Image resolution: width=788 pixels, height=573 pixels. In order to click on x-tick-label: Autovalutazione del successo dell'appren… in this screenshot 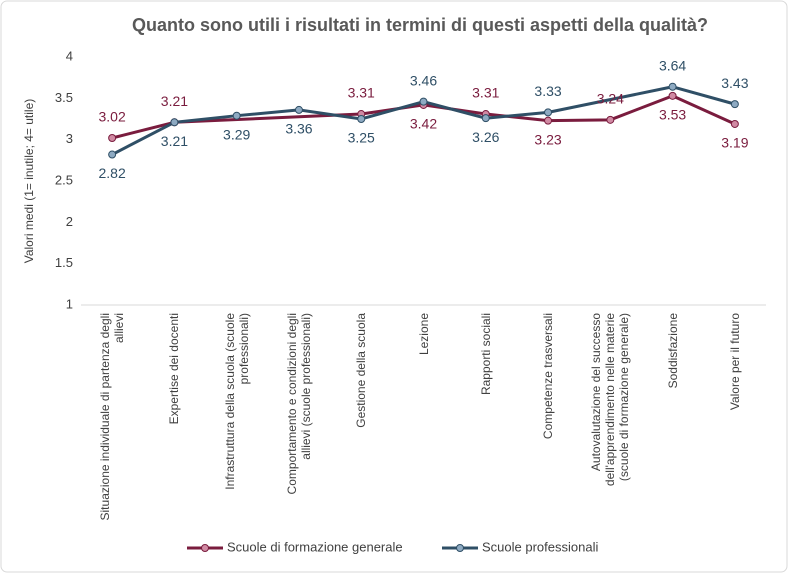, I will do `click(610, 400)`.